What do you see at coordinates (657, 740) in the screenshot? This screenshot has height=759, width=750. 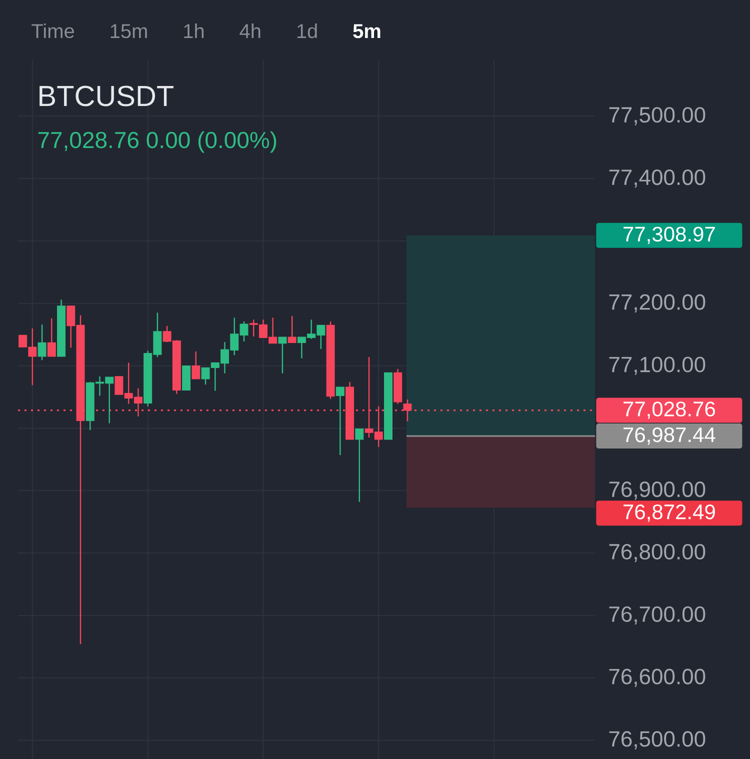 I see `y-tick-label: 76,500.00` at bounding box center [657, 740].